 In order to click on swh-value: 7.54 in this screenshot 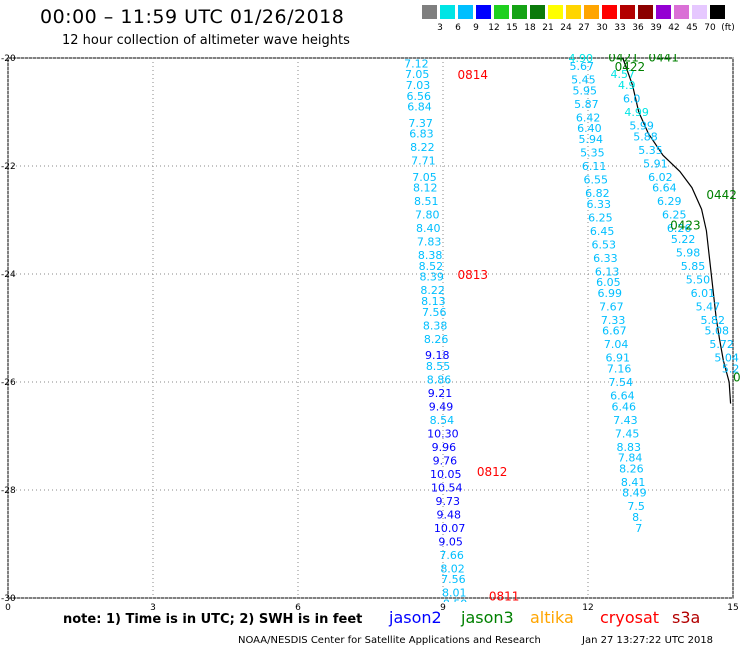, I will do `click(621, 382)`.